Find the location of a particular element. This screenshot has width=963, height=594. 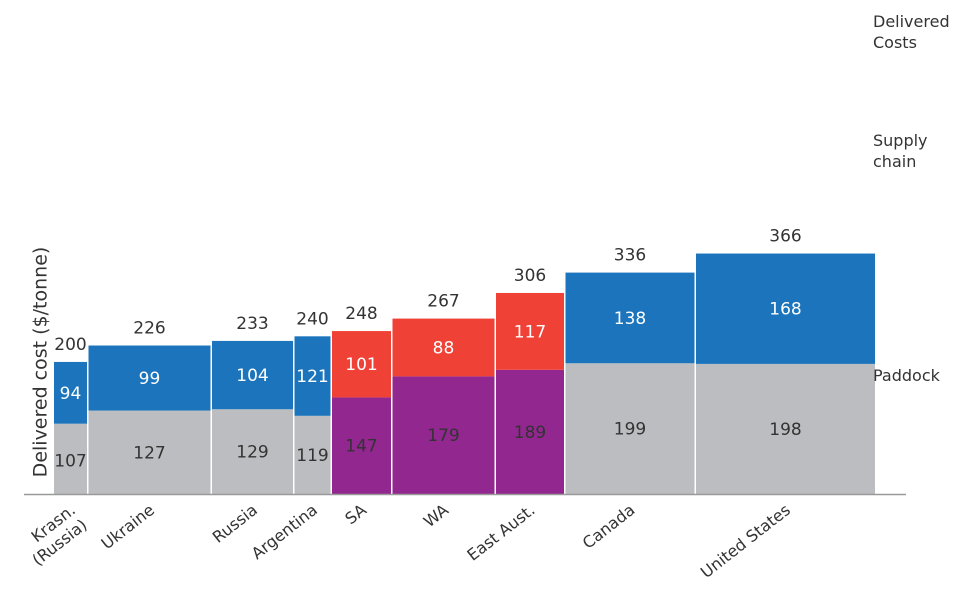

bar-supply-chain-canada is located at coordinates (630, 318).